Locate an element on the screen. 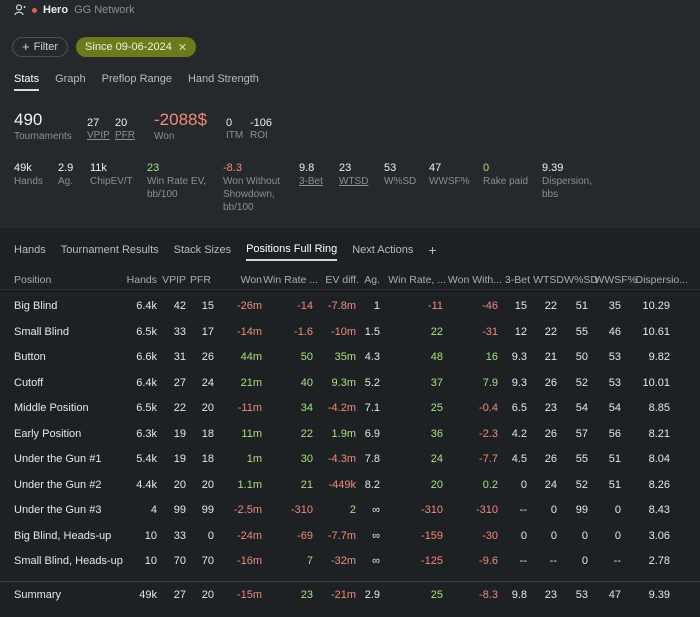 This screenshot has width=700, height=617. cell-won: -15m is located at coordinates (249, 594).